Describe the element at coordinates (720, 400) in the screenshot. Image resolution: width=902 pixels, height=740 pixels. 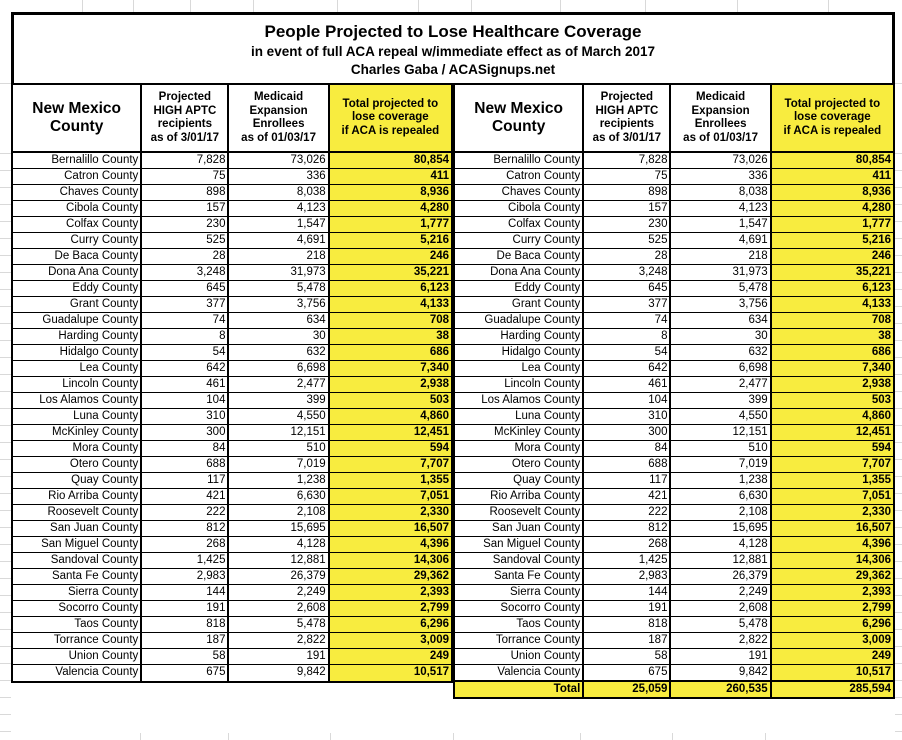
I see `medicaid-cell: 399` at that location.